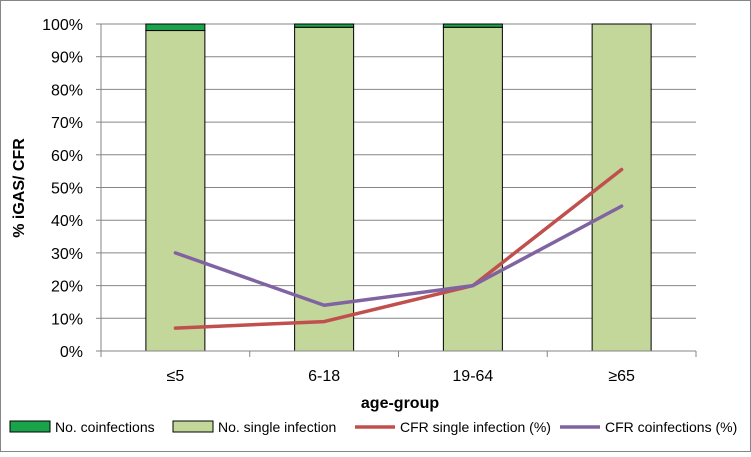 The width and height of the screenshot is (751, 457). Describe the element at coordinates (67, 287) in the screenshot. I see `y-tick-label: 20%` at that location.